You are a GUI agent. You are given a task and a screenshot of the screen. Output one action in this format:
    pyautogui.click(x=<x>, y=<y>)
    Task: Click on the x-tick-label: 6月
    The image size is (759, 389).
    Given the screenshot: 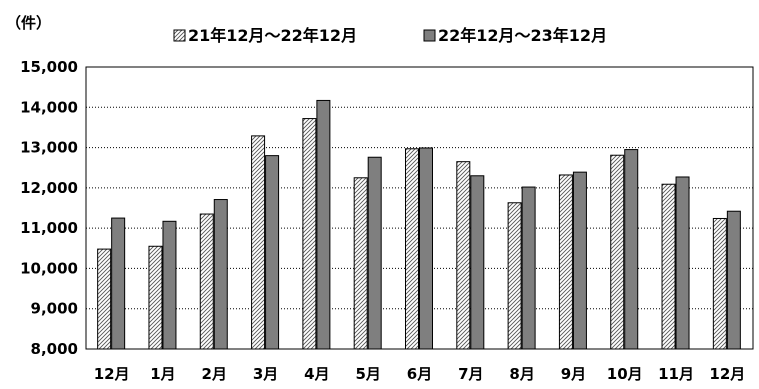 What is the action you would take?
    pyautogui.click(x=419, y=374)
    